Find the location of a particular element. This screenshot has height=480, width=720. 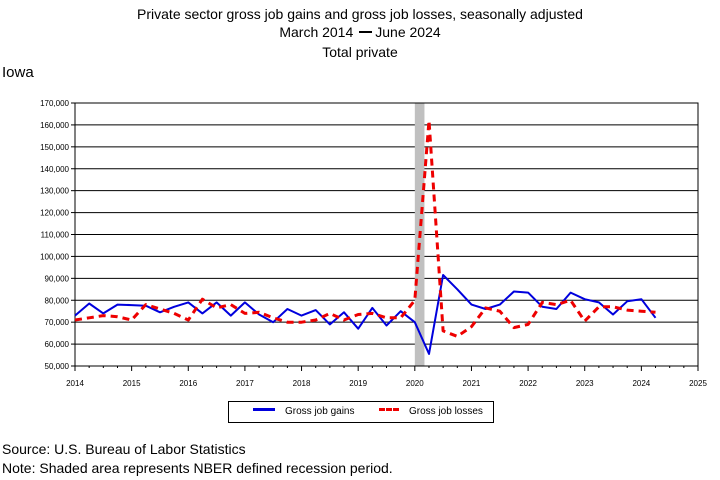

legend-item-losses: Gross job losses is located at coordinates (431, 411).